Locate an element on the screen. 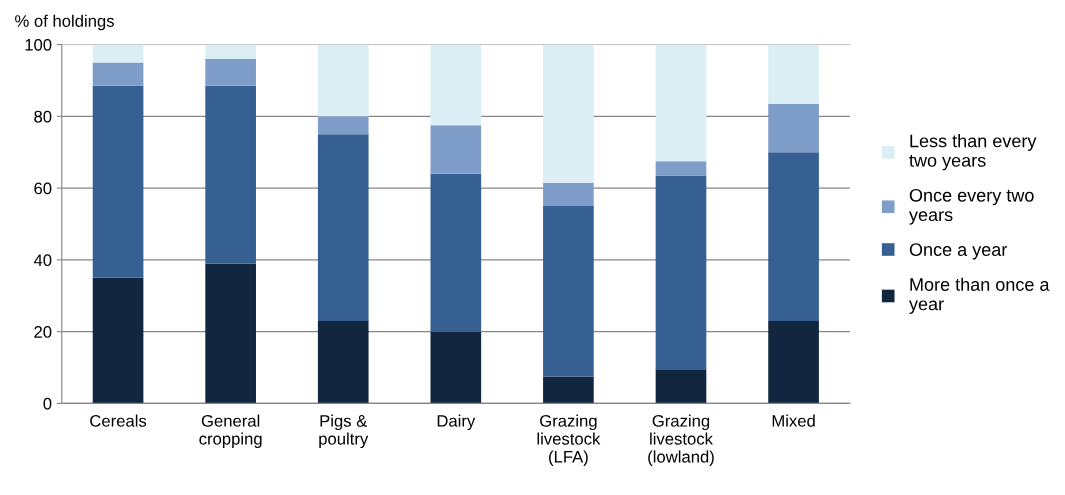 The width and height of the screenshot is (1065, 495). x-tick-label: Cereals is located at coordinates (118, 420).